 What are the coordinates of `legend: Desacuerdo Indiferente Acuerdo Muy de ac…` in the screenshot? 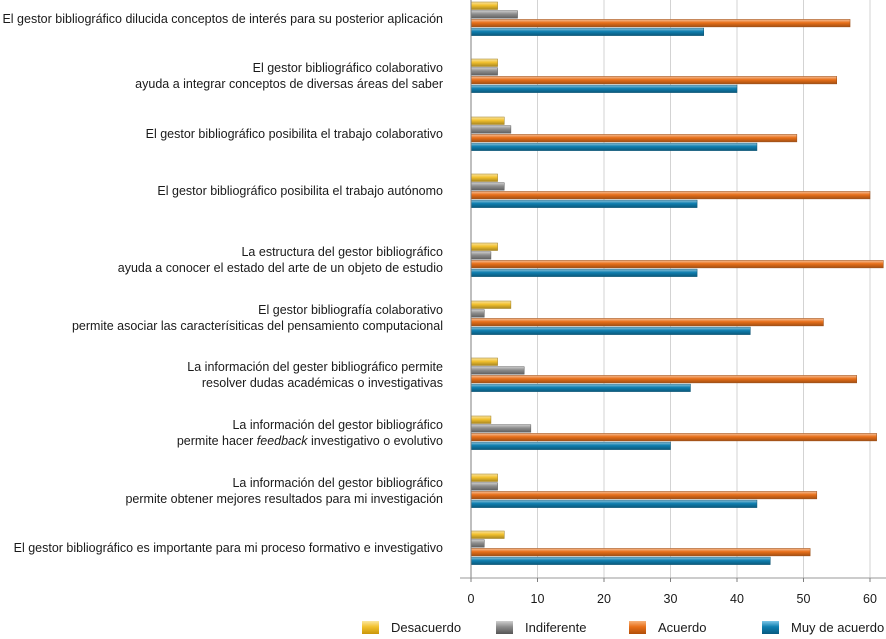 It's located at (443, 629).